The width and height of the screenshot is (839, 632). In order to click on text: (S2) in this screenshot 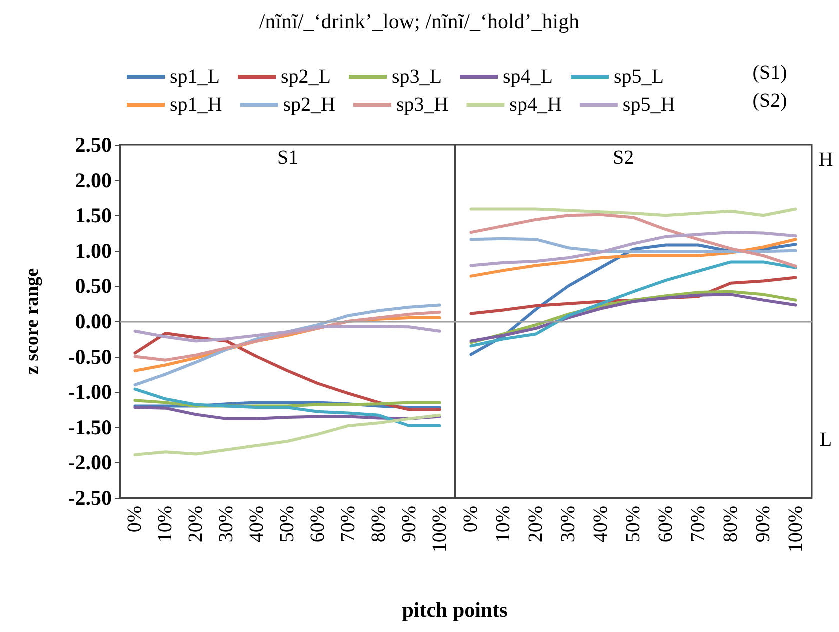, I will do `click(770, 101)`.